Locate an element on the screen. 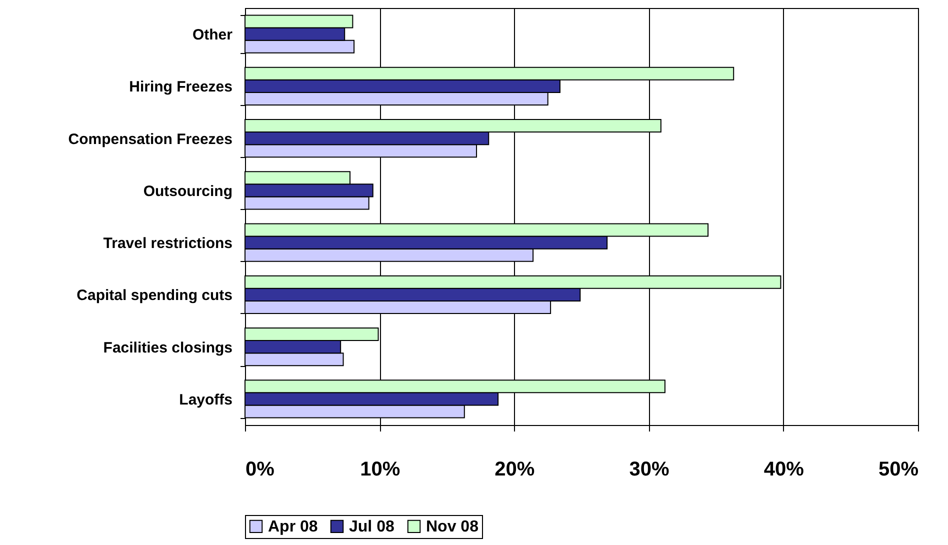 The image size is (948, 545). legend-label: Nov 08 is located at coordinates (452, 527).